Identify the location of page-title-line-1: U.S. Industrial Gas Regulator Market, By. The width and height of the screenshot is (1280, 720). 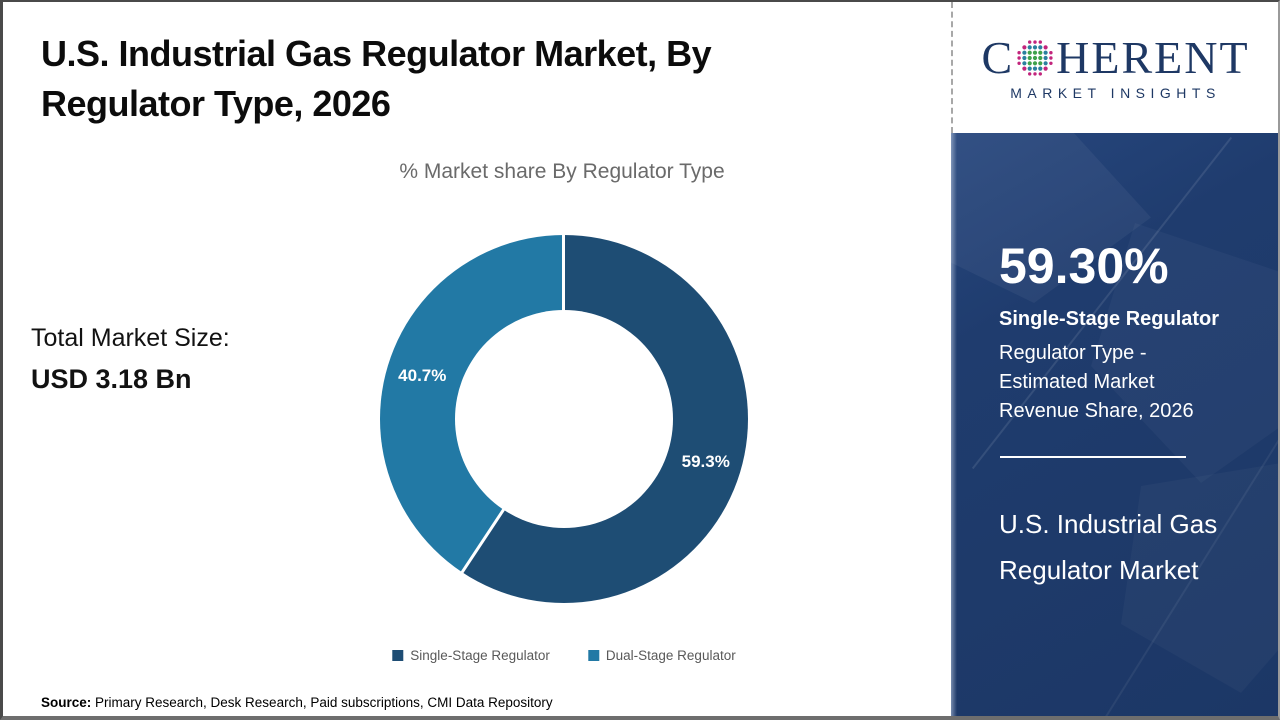
(376, 53).